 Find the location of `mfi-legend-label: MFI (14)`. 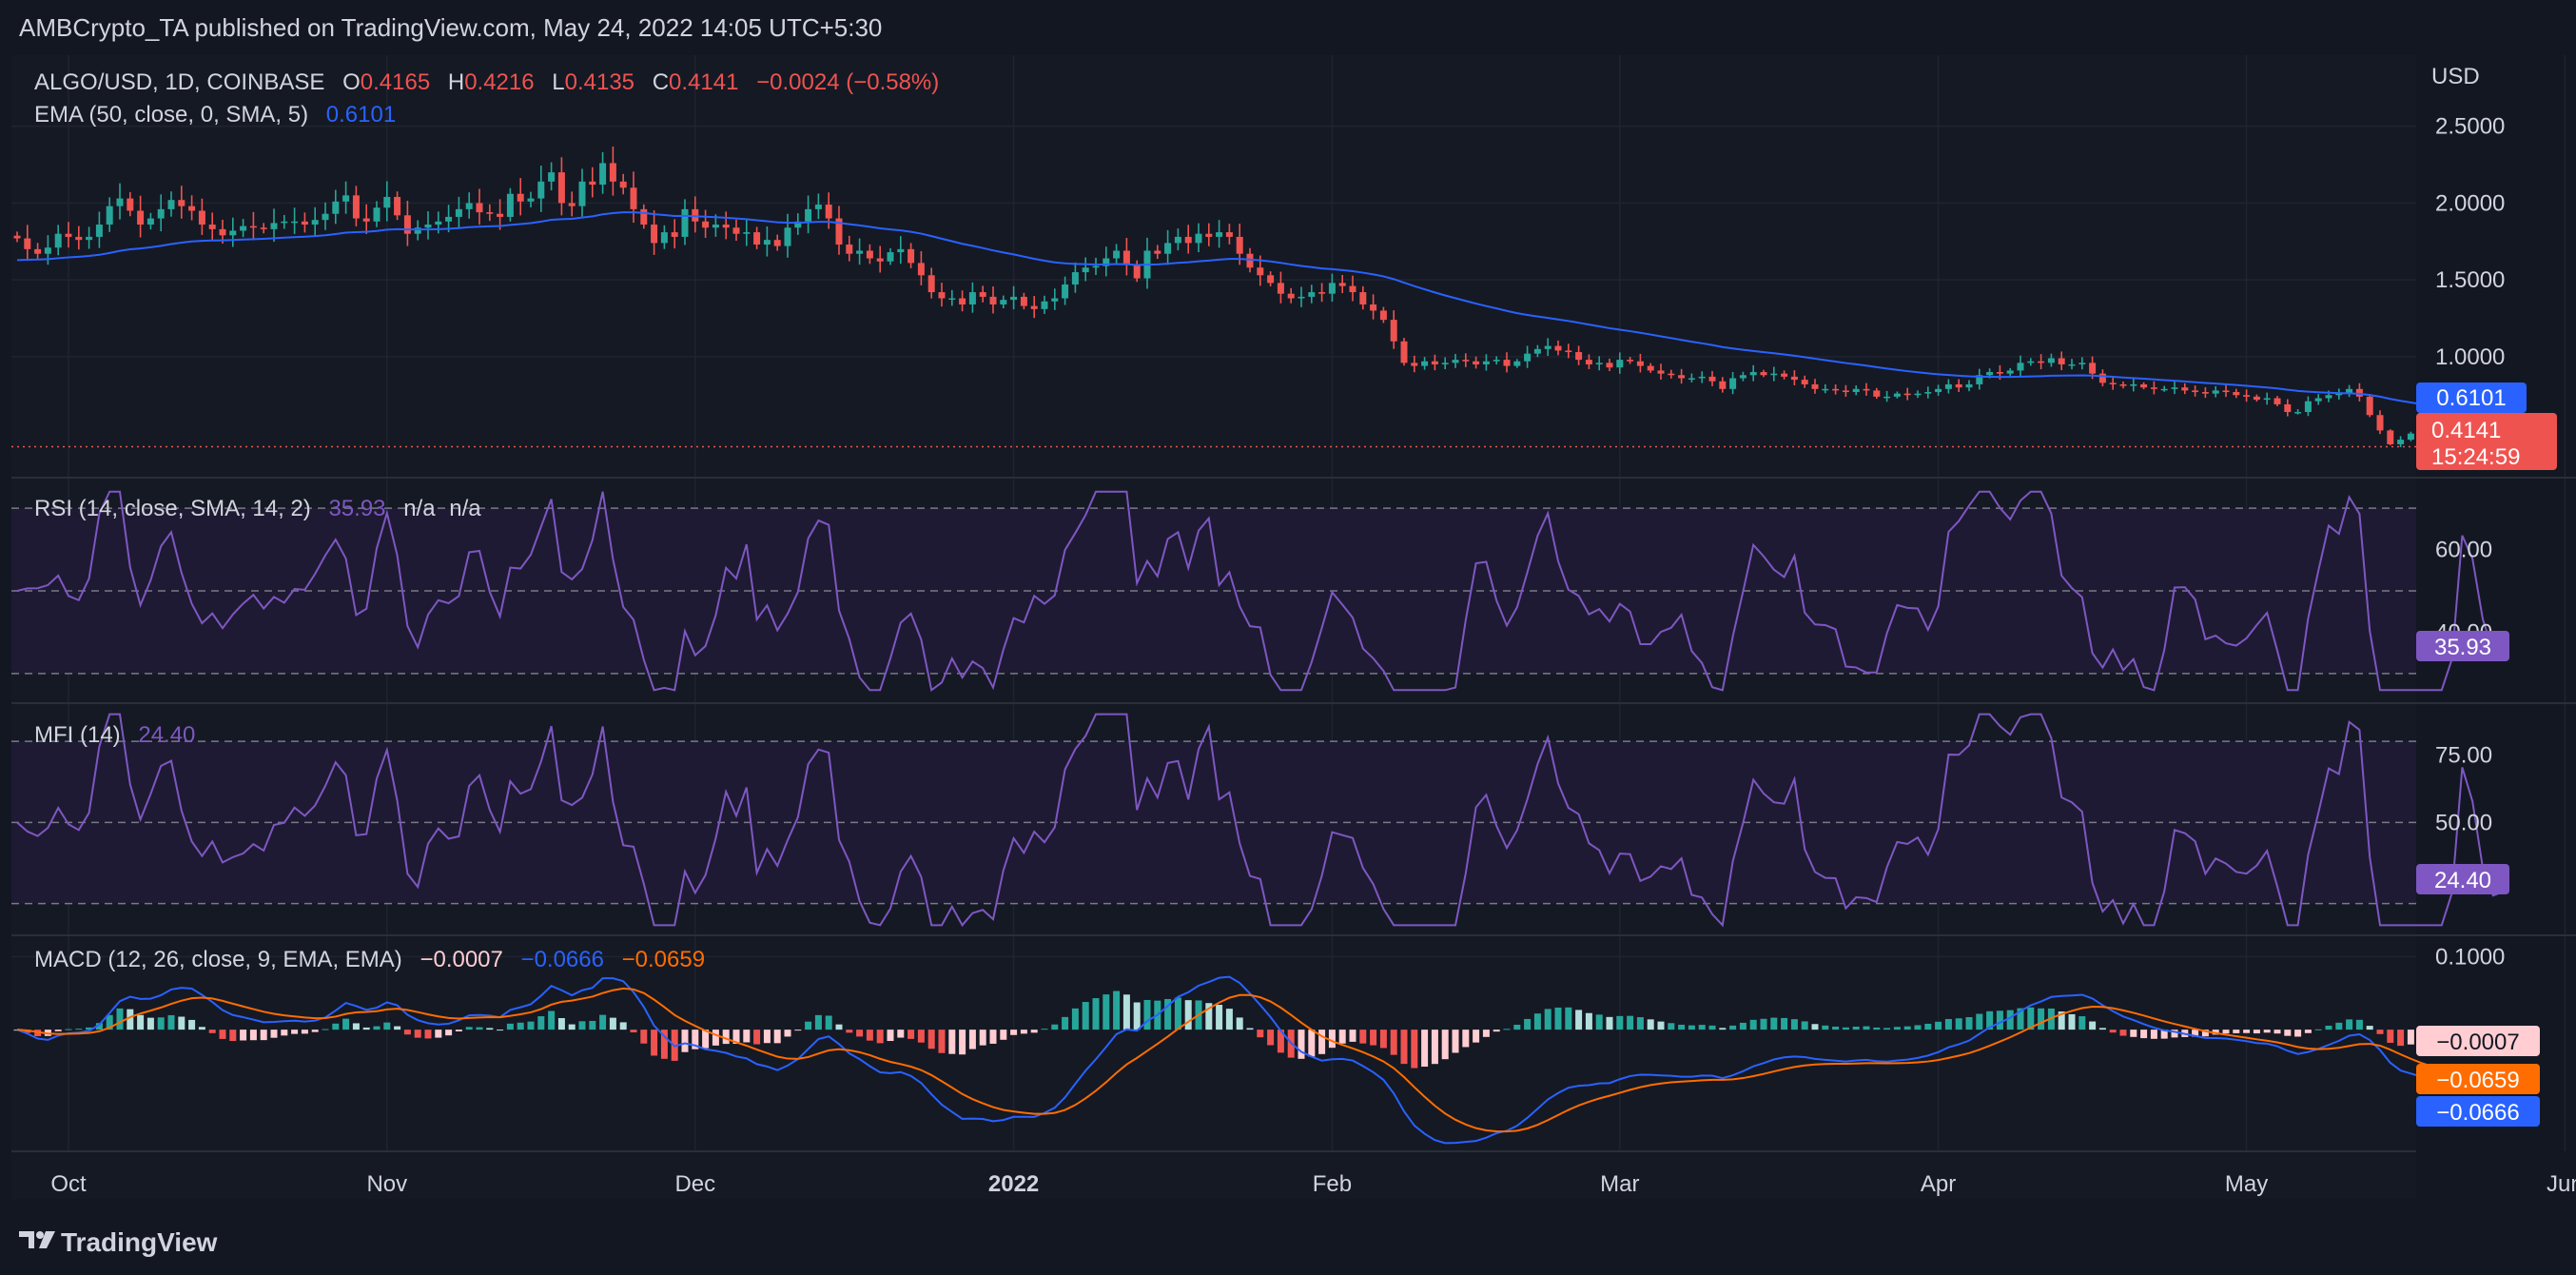

mfi-legend-label: MFI (14) is located at coordinates (77, 735).